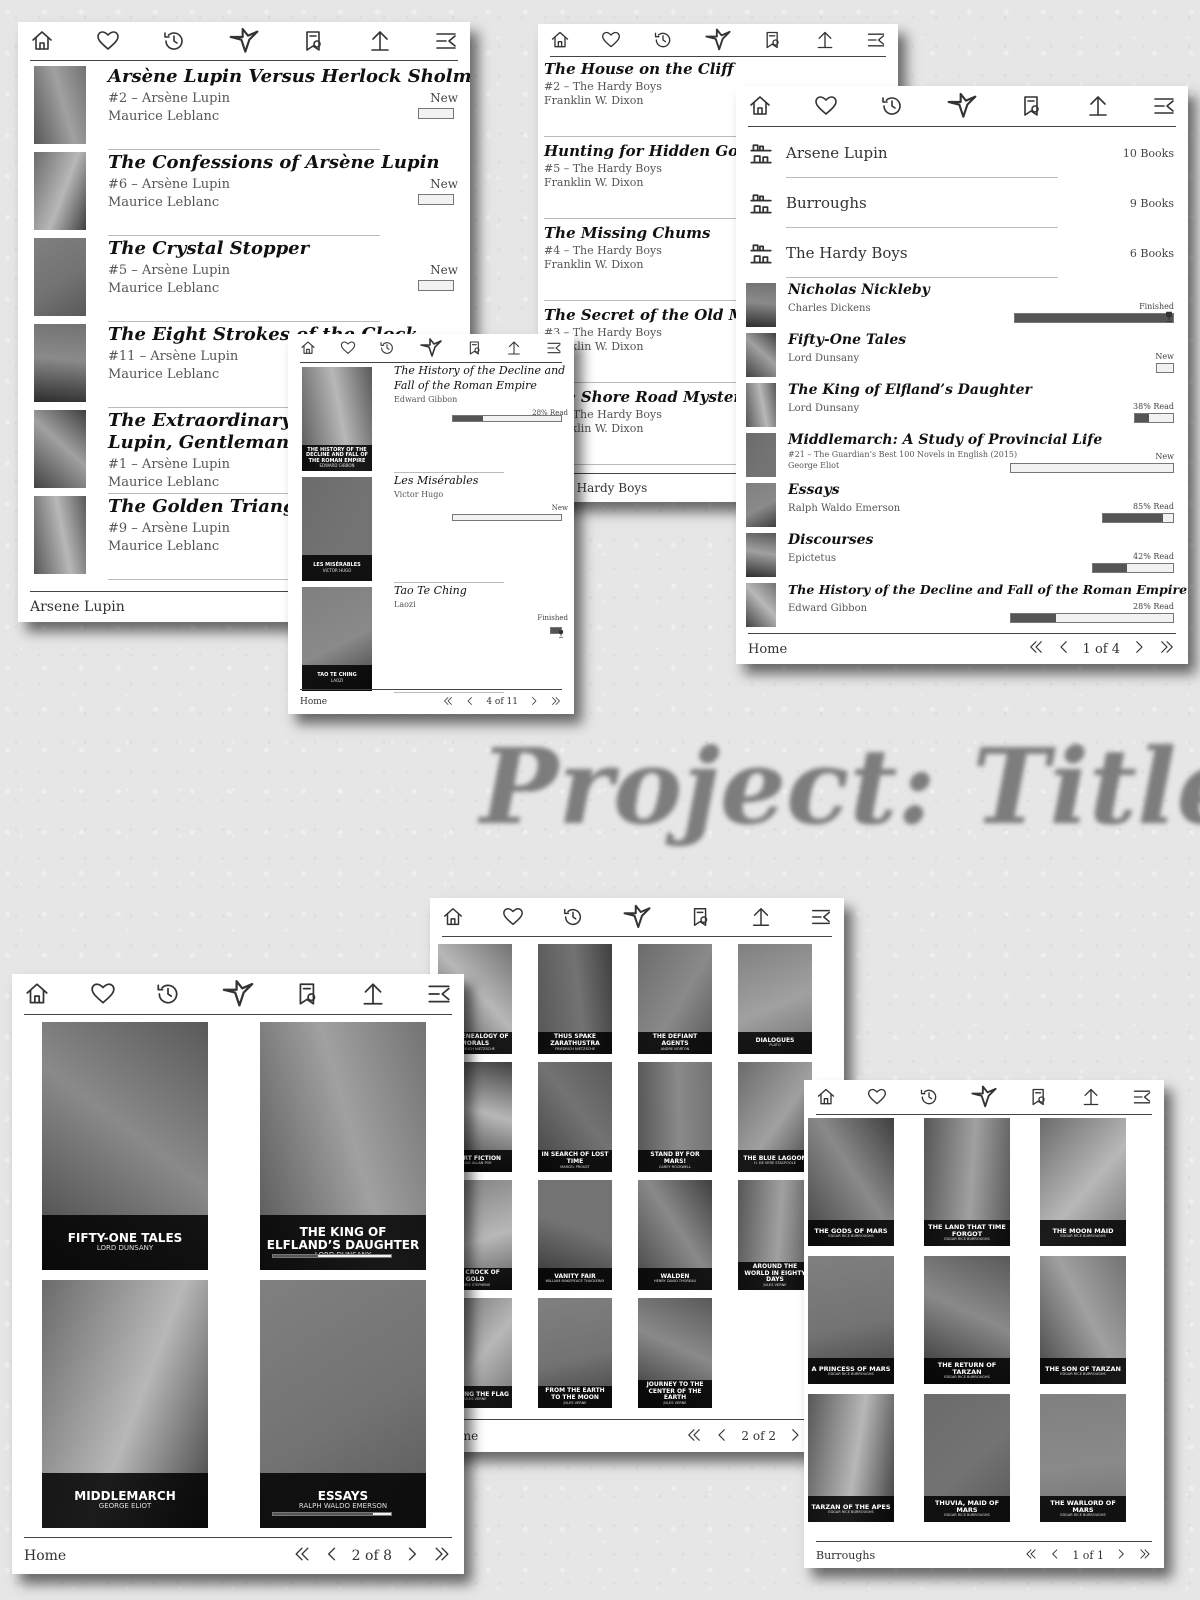  What do you see at coordinates (962, 155) in the screenshot?
I see `collection-row: Arsene Lupin 10 Books` at bounding box center [962, 155].